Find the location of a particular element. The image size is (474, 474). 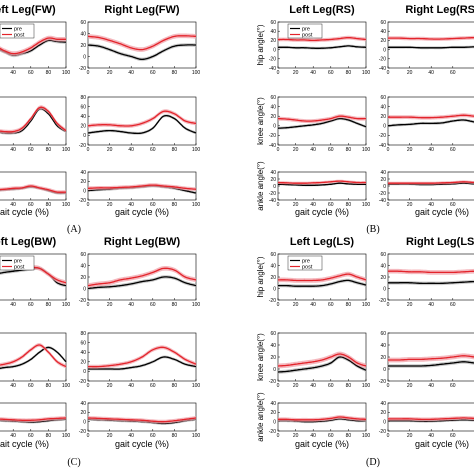

y-tick-label: 80 is located at coordinates (83, 98).